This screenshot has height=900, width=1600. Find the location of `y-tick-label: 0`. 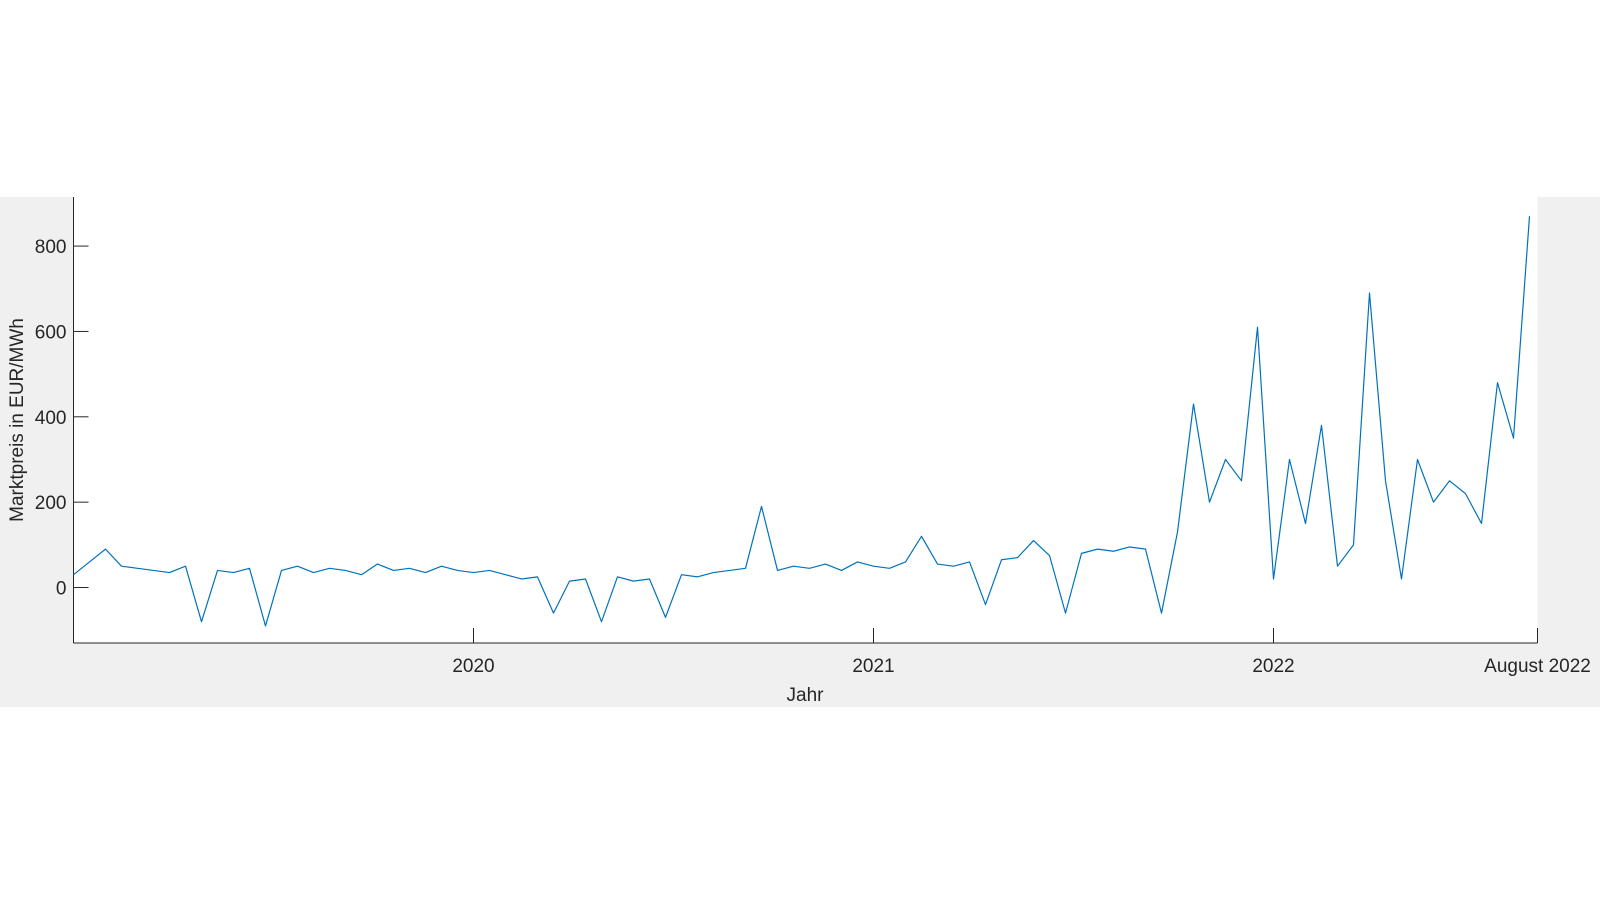

y-tick-label: 0 is located at coordinates (61, 589).